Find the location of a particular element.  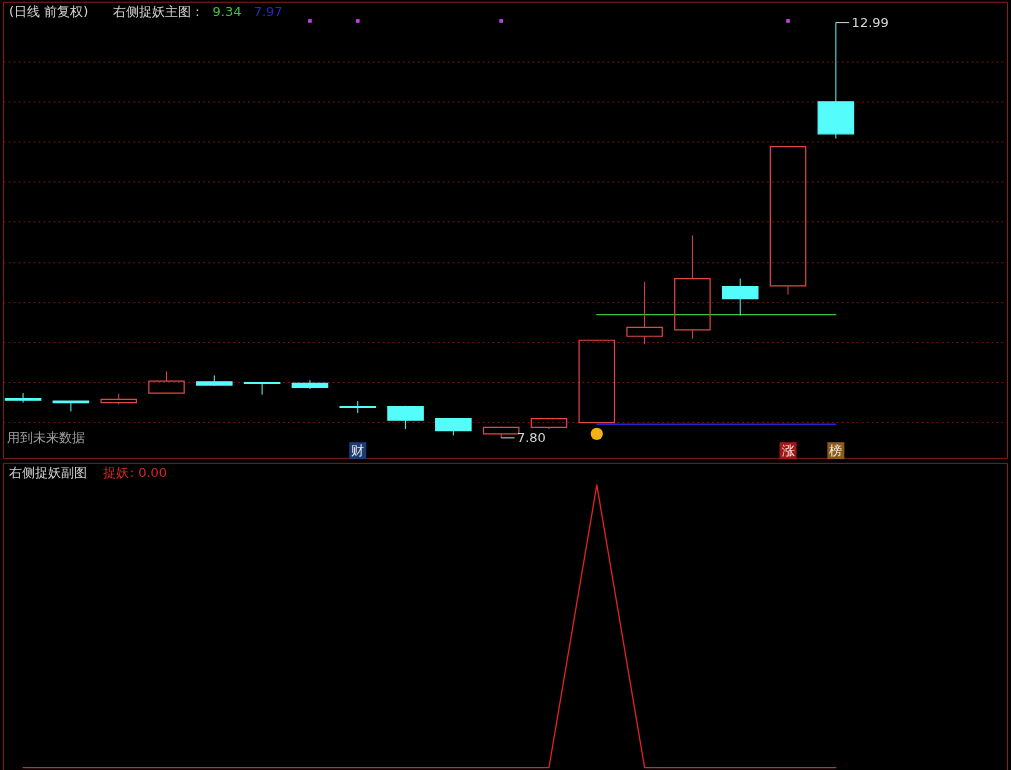

chart-title: 右侧捉妖副图 is located at coordinates (47, 472).